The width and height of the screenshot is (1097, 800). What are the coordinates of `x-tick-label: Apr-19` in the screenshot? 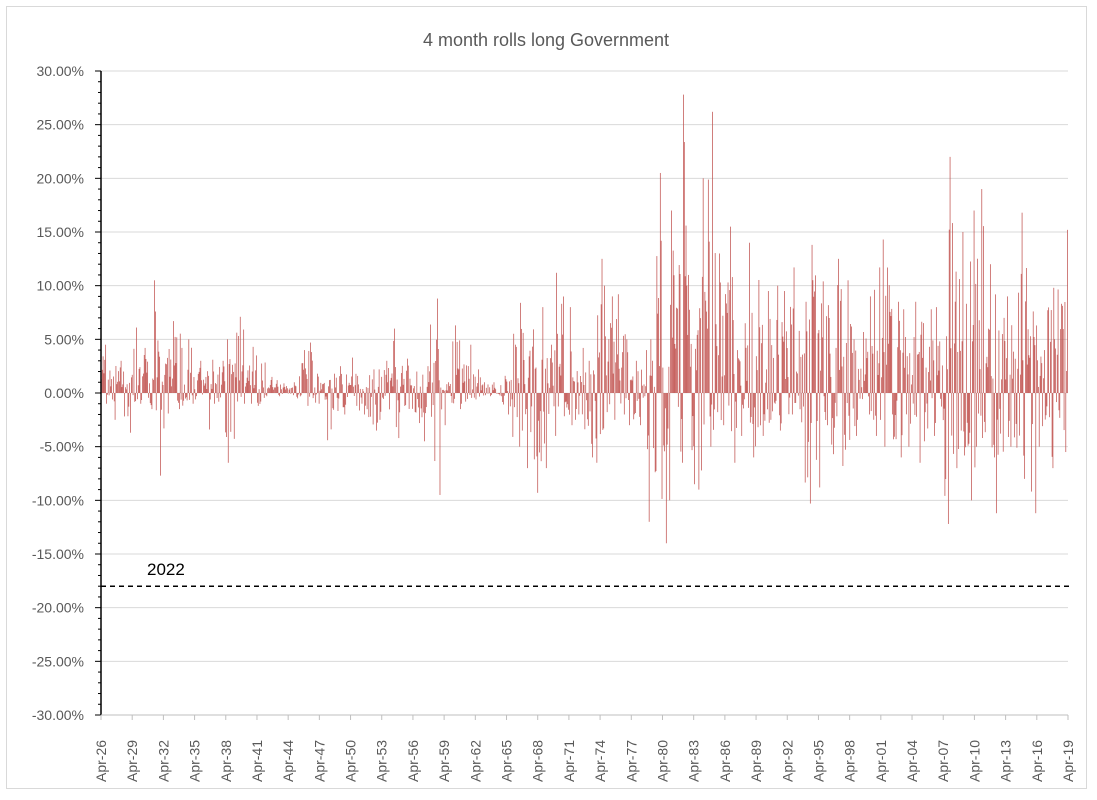 It's located at (1068, 761).